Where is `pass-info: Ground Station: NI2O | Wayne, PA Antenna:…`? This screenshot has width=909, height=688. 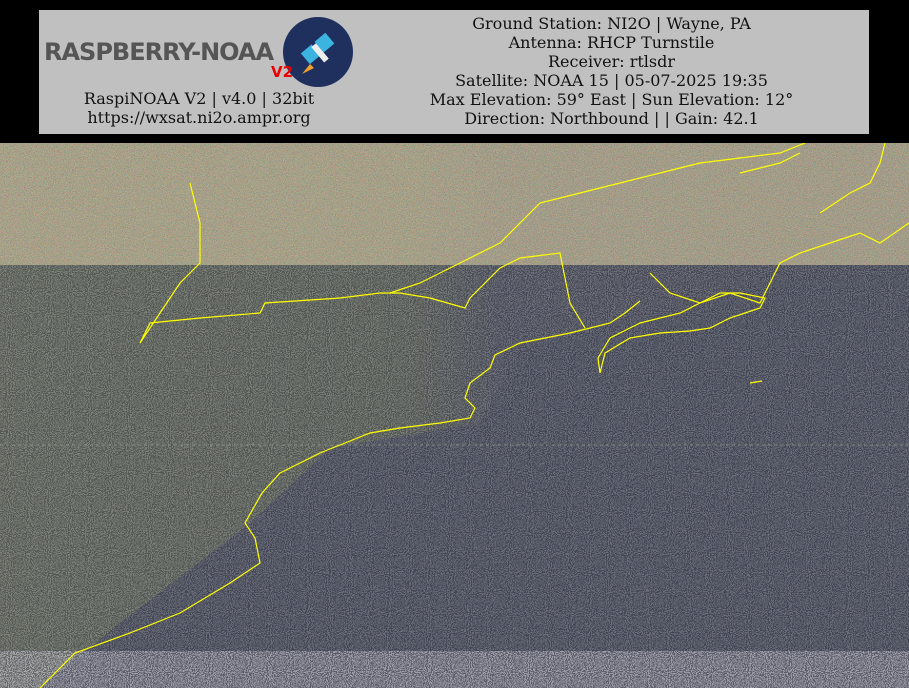 pass-info: Ground Station: NI2O | Wayne, PA Antenna:… is located at coordinates (611, 71).